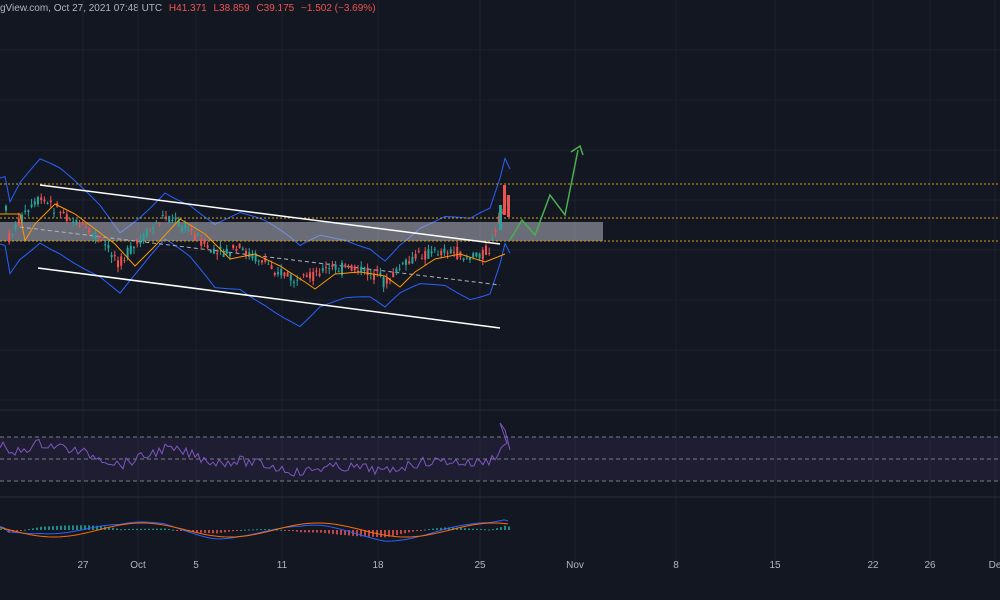  Describe the element at coordinates (270, 214) in the screenshot. I see `channel-upper-trendline` at that location.